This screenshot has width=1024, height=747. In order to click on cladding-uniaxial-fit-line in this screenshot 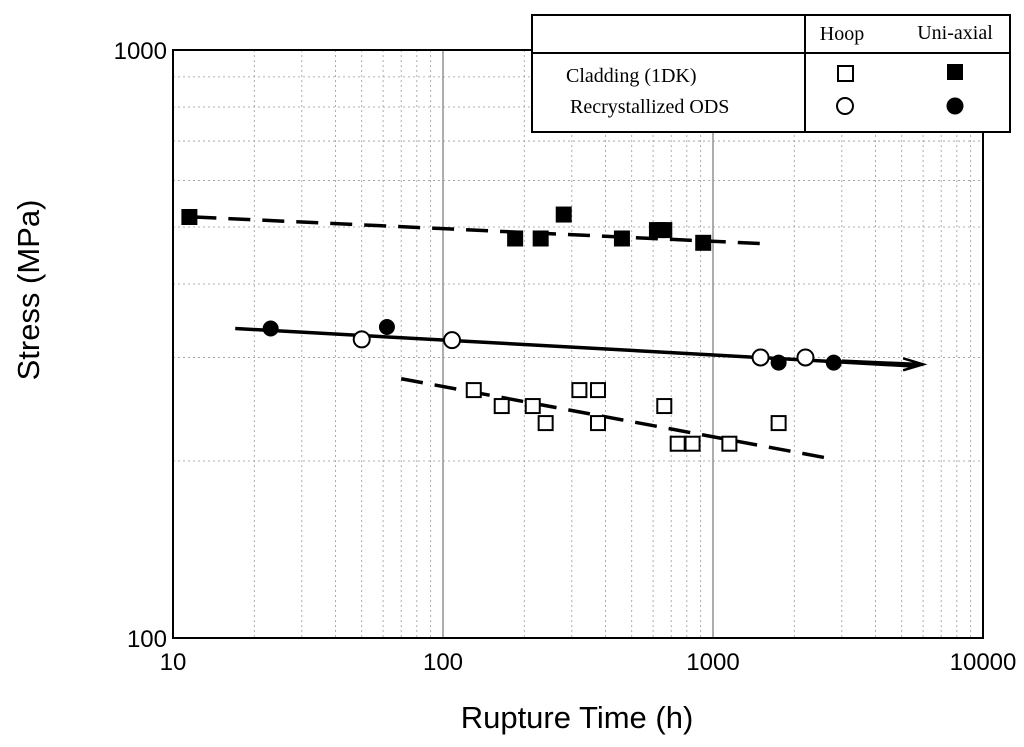, I will do `click(481, 230)`.